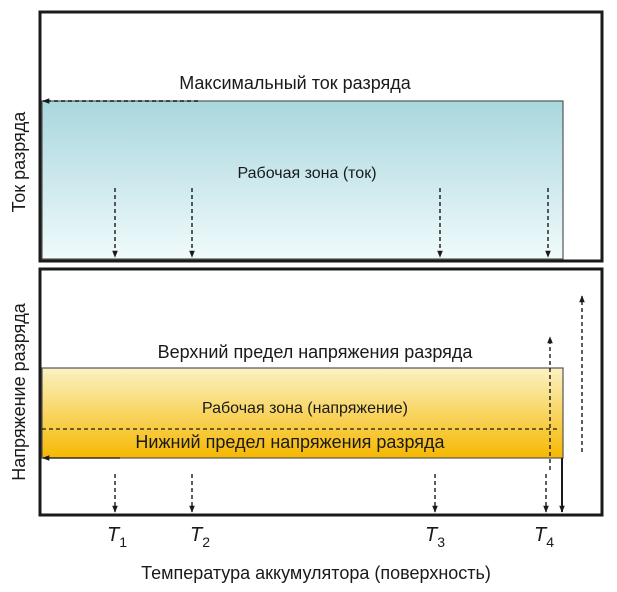 The image size is (617, 592). What do you see at coordinates (316, 352) in the screenshot?
I see `upper-limit-label: Верхний предел напряжения разряда` at bounding box center [316, 352].